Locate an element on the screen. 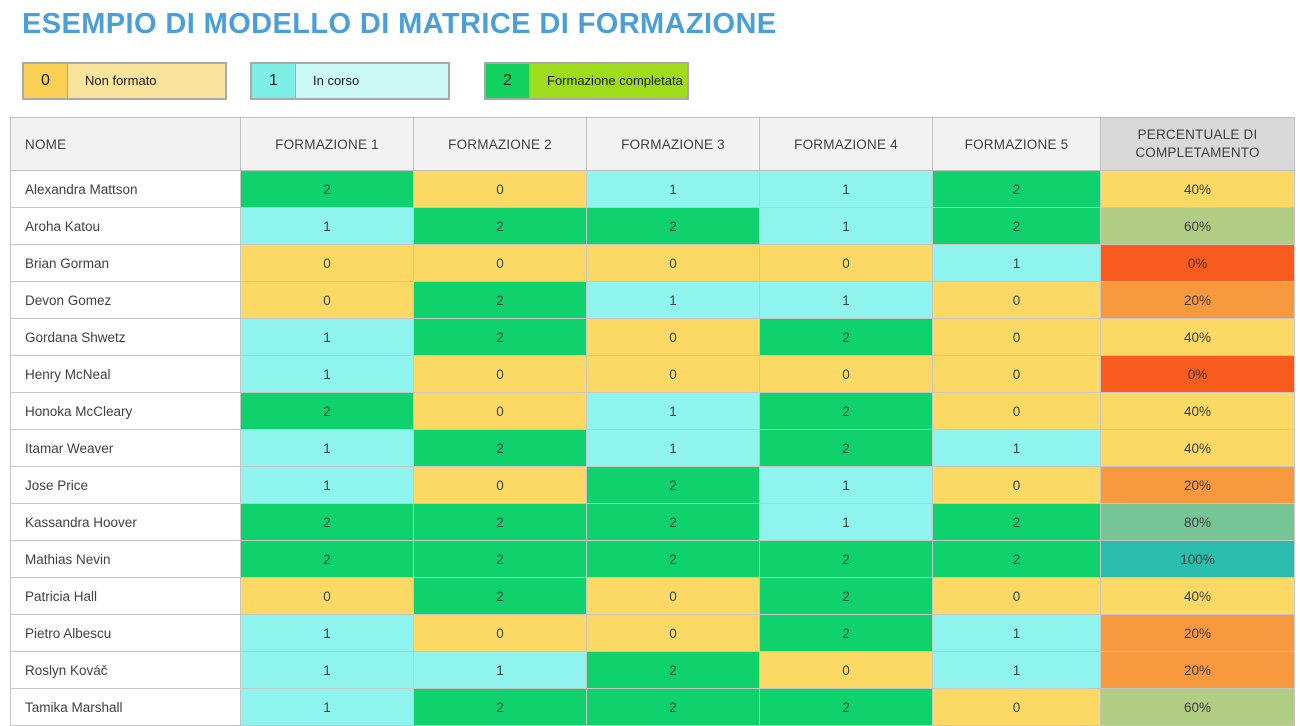  name-cell: Aroha Katou is located at coordinates (125, 226).